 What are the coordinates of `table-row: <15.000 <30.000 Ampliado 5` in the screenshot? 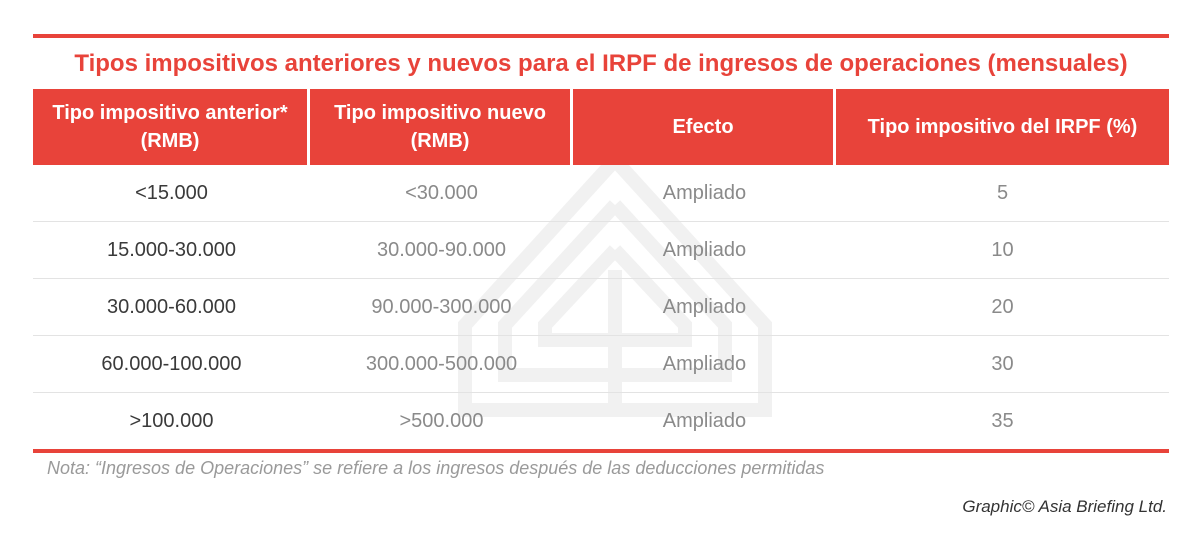 It's located at (601, 193).